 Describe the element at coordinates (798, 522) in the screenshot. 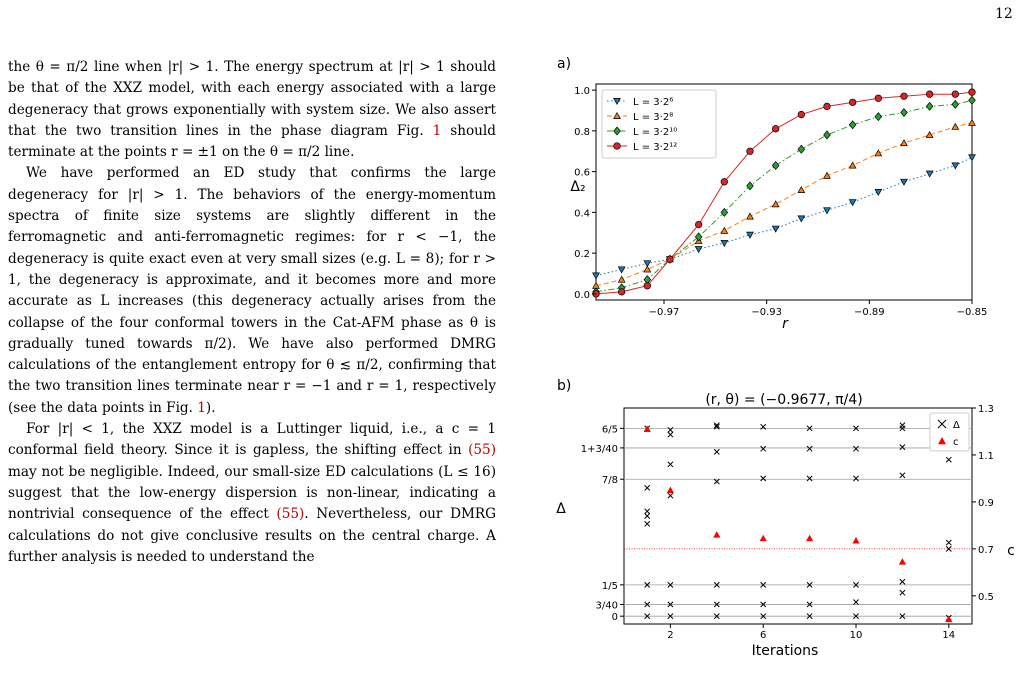

I see `plot-b-reference-lines` at that location.